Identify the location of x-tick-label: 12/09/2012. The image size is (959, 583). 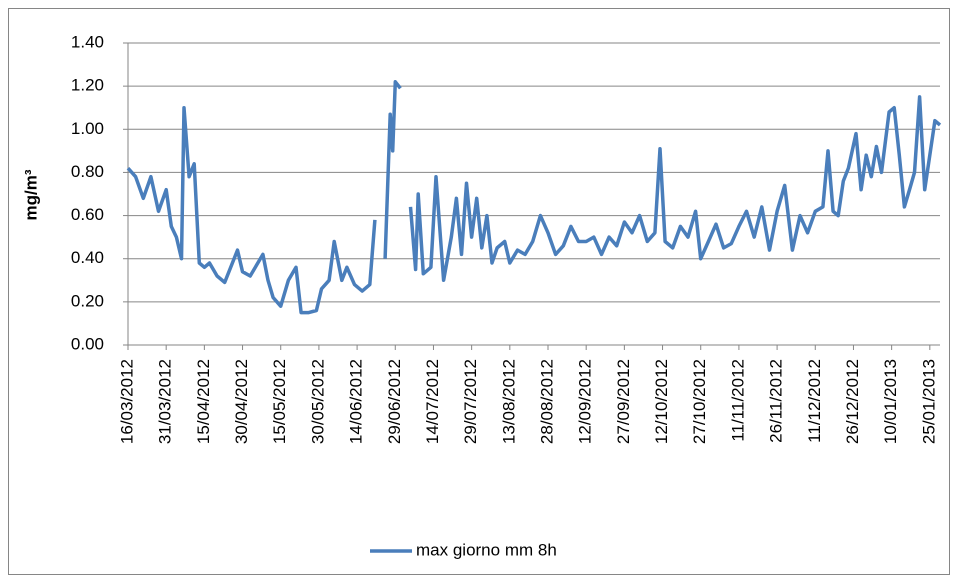
(585, 401).